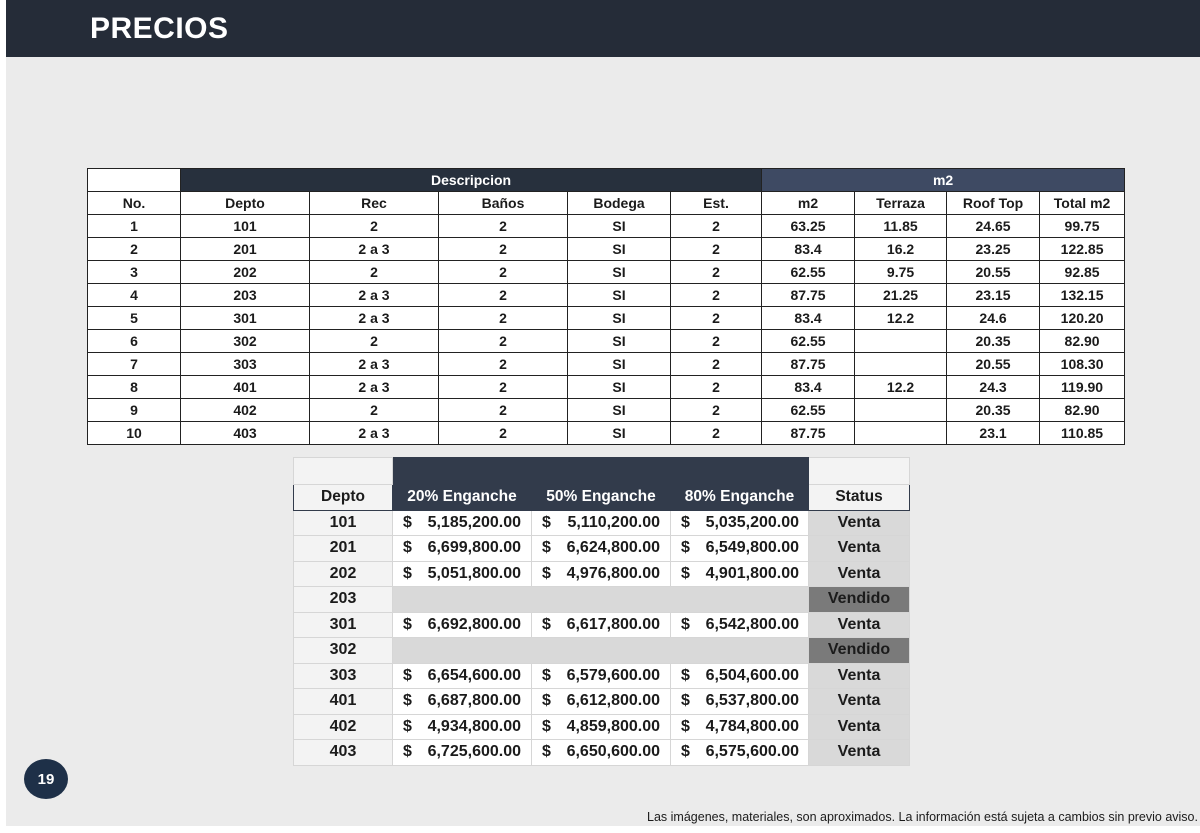 The image size is (1200, 833). What do you see at coordinates (474, 726) in the screenshot?
I see `price-amount: 4,934,800.00` at bounding box center [474, 726].